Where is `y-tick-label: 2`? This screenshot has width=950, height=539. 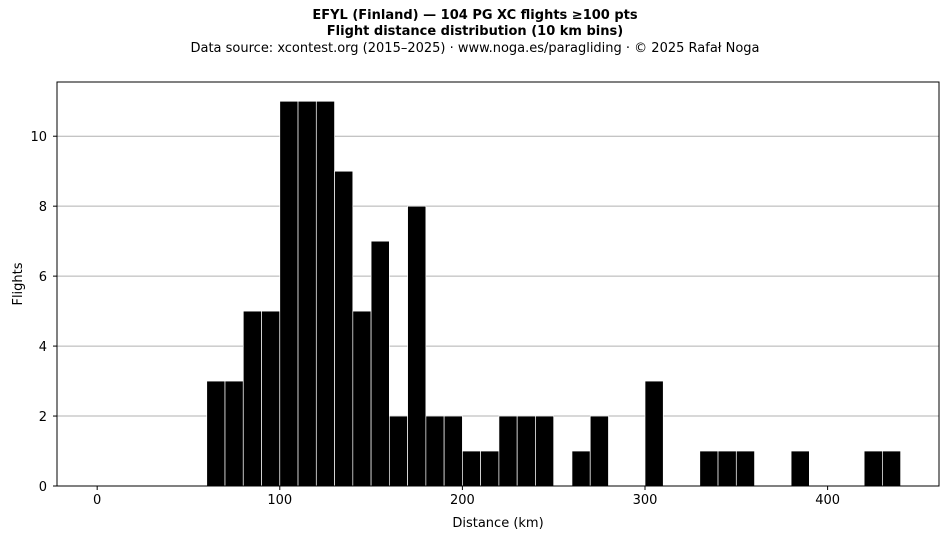 y-tick-label: 2 is located at coordinates (43, 417).